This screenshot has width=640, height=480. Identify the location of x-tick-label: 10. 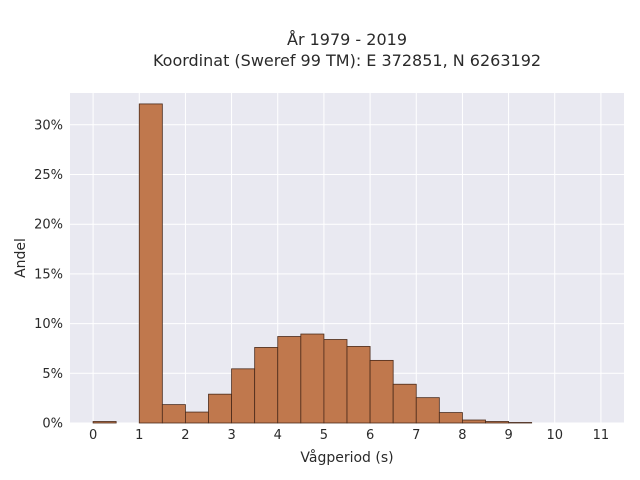
(554, 435).